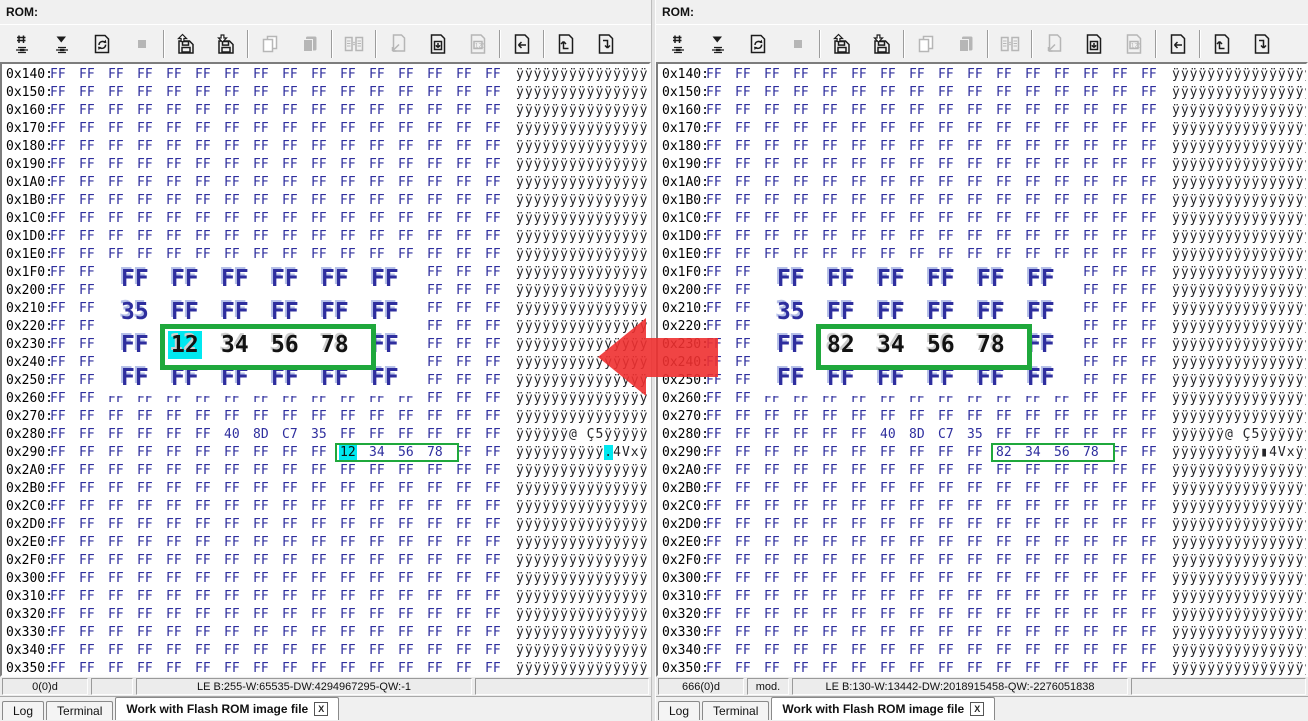  I want to click on tab-log: Log, so click(679, 710).